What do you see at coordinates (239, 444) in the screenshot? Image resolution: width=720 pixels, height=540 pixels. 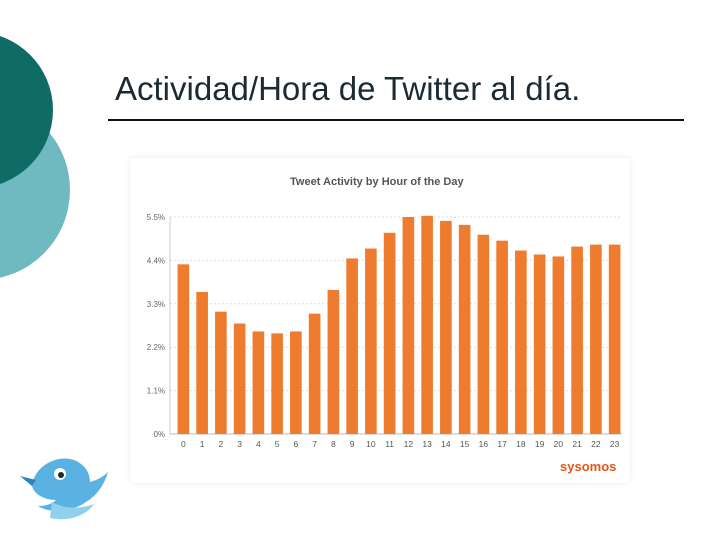 I see `x-tick-label: 3` at bounding box center [239, 444].